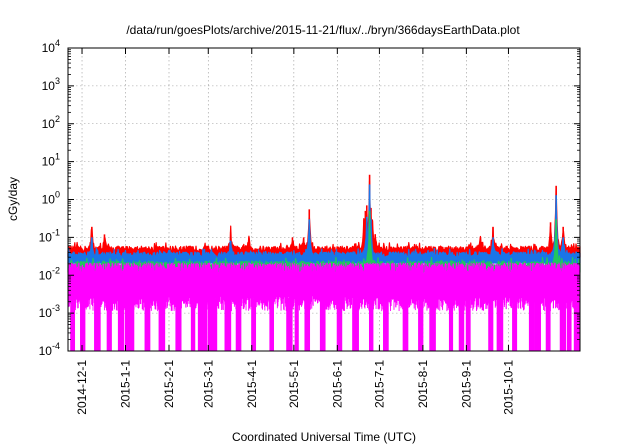 This screenshot has height=448, width=640. I want to click on y-tick-label: 10⁻¹, so click(49, 235).